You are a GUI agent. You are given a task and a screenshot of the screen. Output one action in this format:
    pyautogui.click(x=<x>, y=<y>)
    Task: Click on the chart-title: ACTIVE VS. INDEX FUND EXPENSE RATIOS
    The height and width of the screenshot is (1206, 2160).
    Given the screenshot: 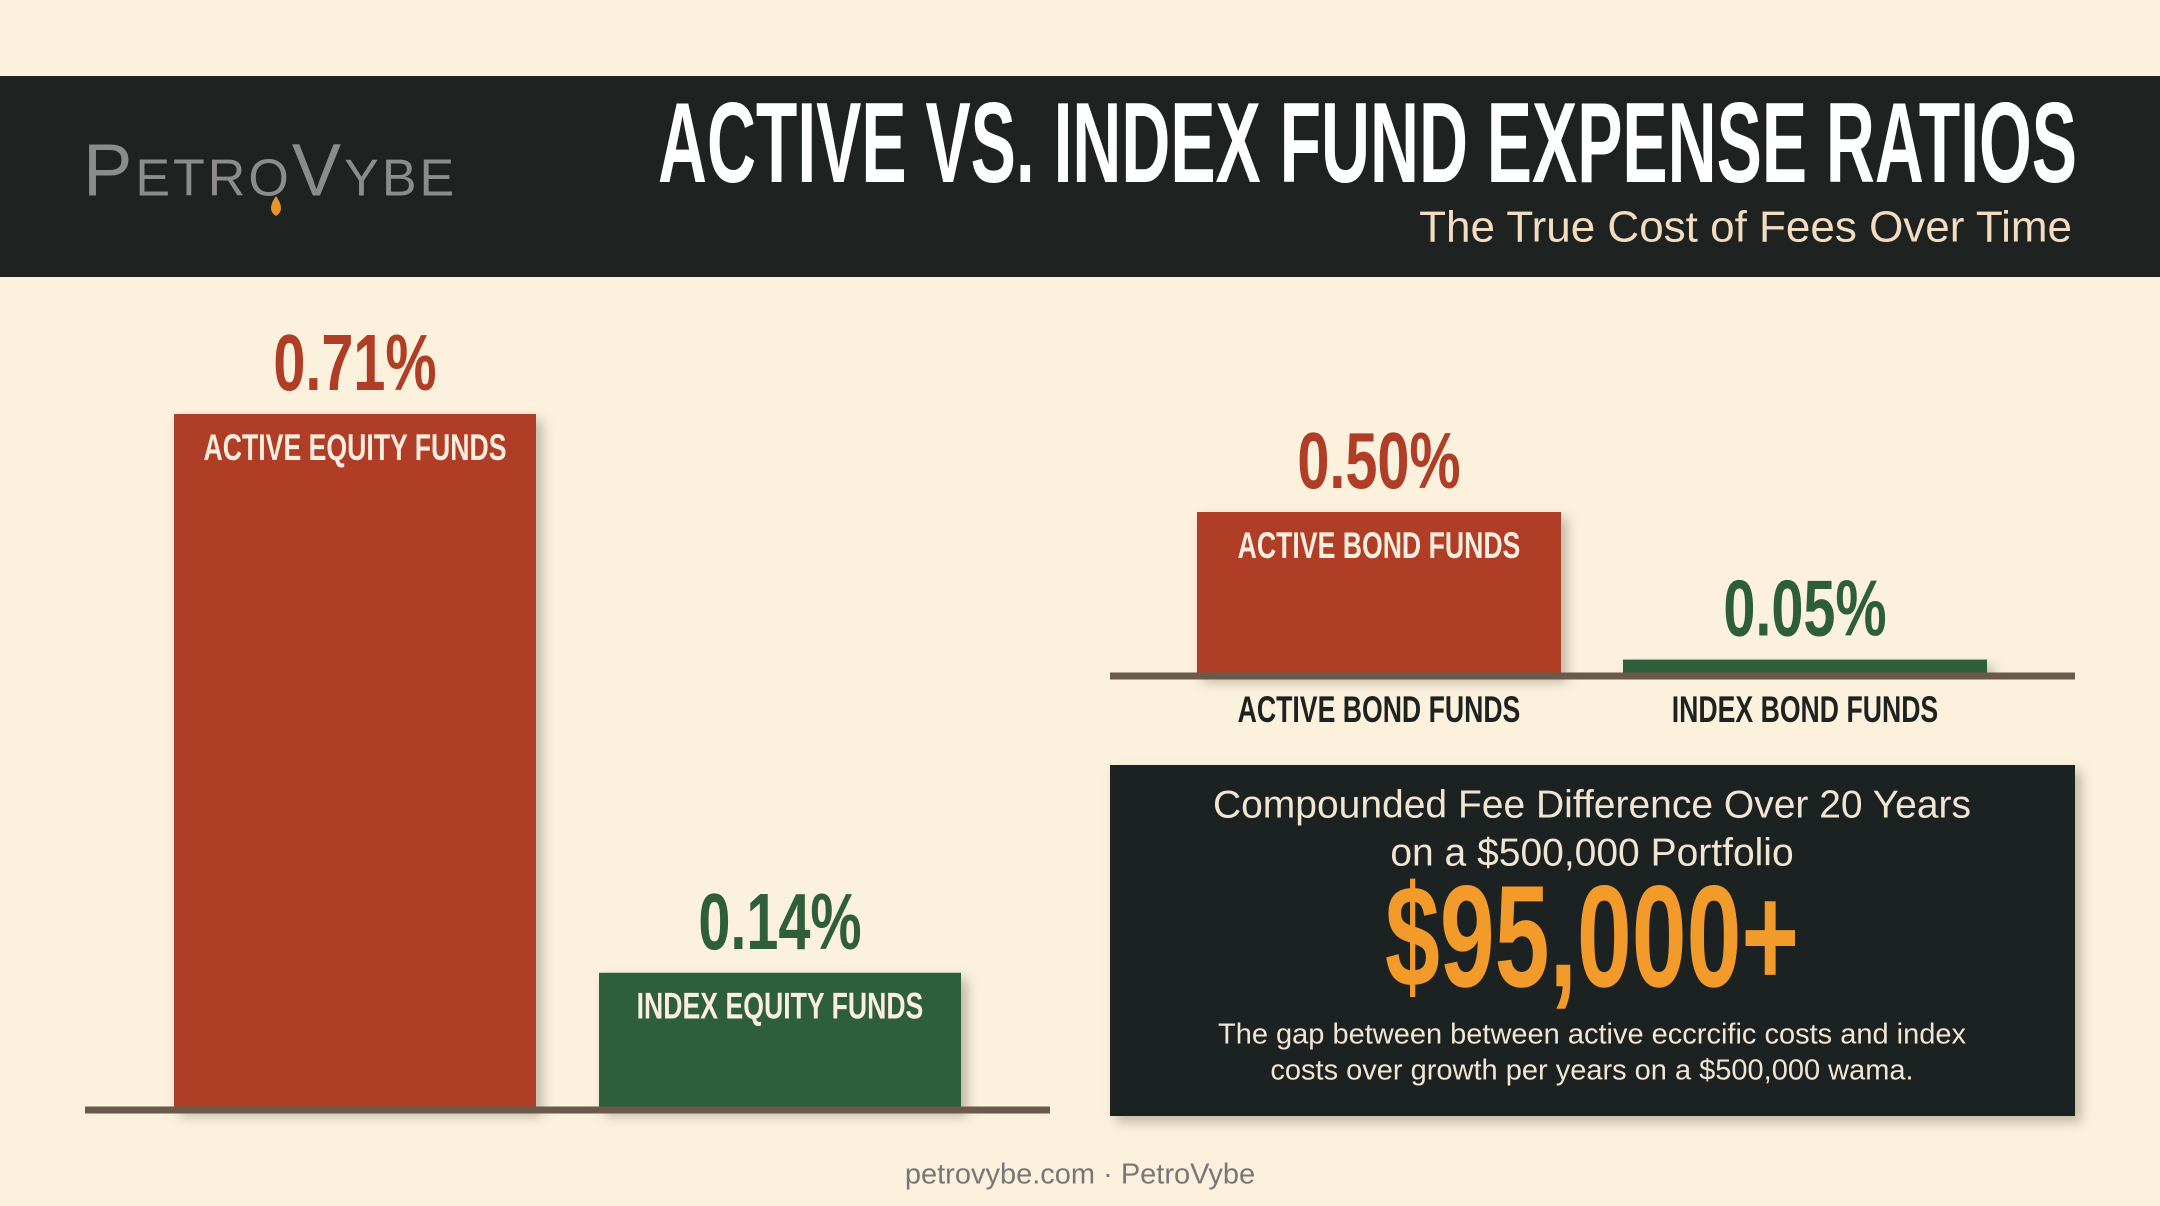 What is the action you would take?
    pyautogui.click(x=1367, y=143)
    